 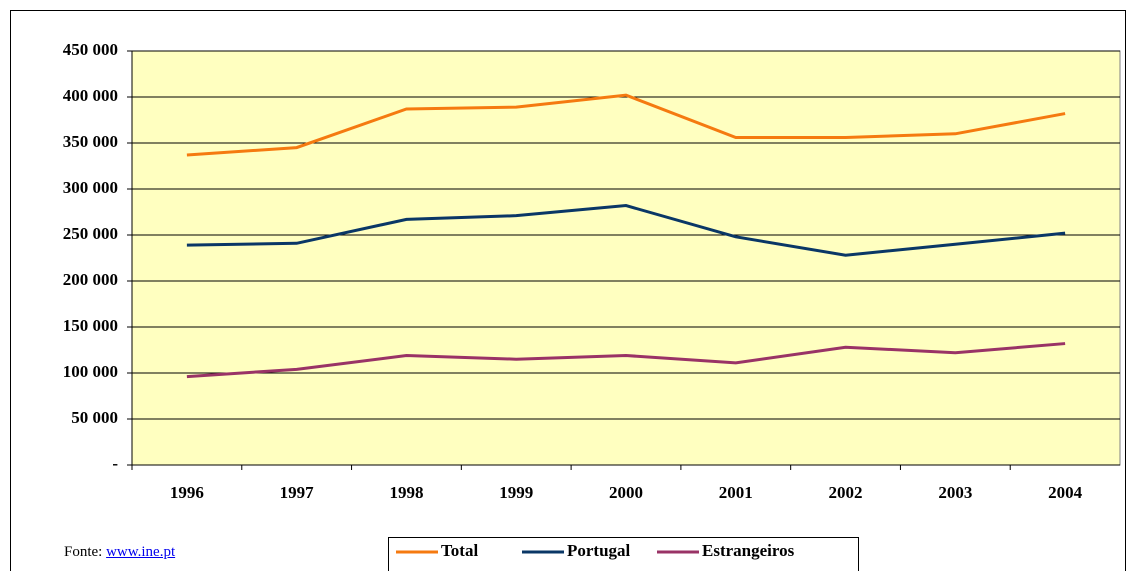 I want to click on x-tick-label: 1999, so click(x=516, y=492).